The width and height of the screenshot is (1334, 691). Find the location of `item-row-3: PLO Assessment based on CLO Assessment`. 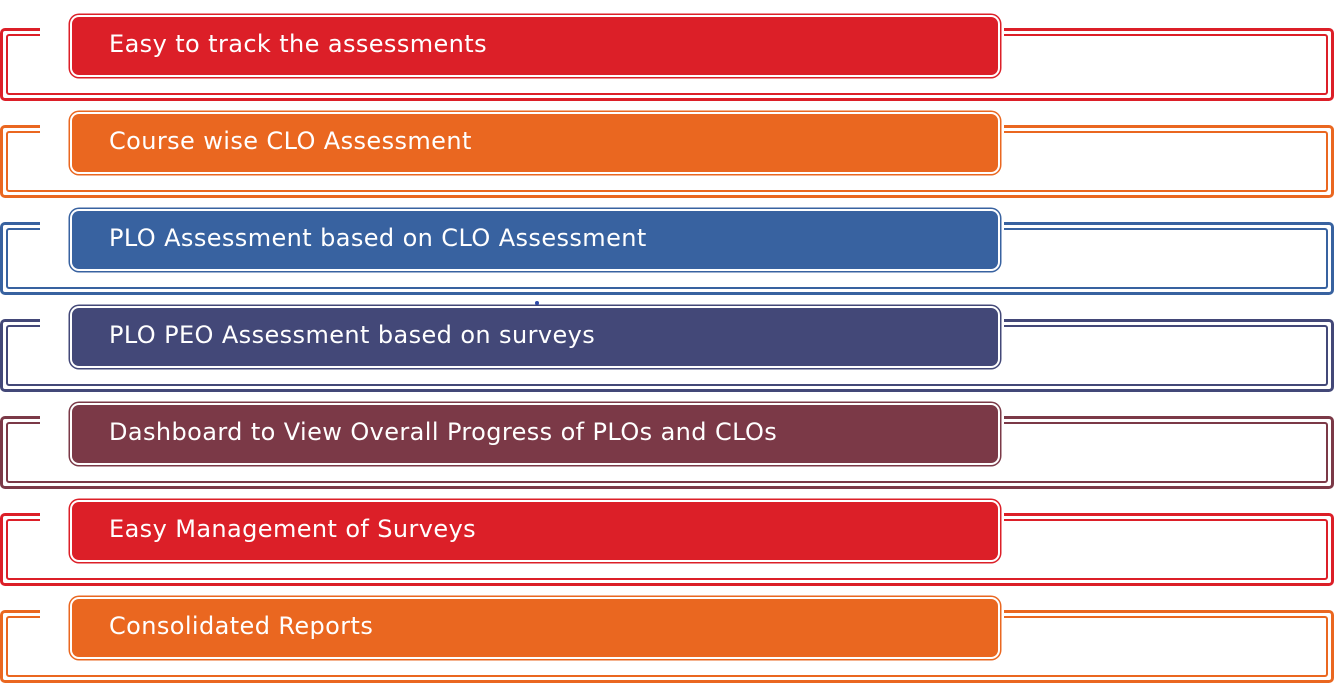

item-row-3: PLO Assessment based on CLO Assessment is located at coordinates (667, 245).